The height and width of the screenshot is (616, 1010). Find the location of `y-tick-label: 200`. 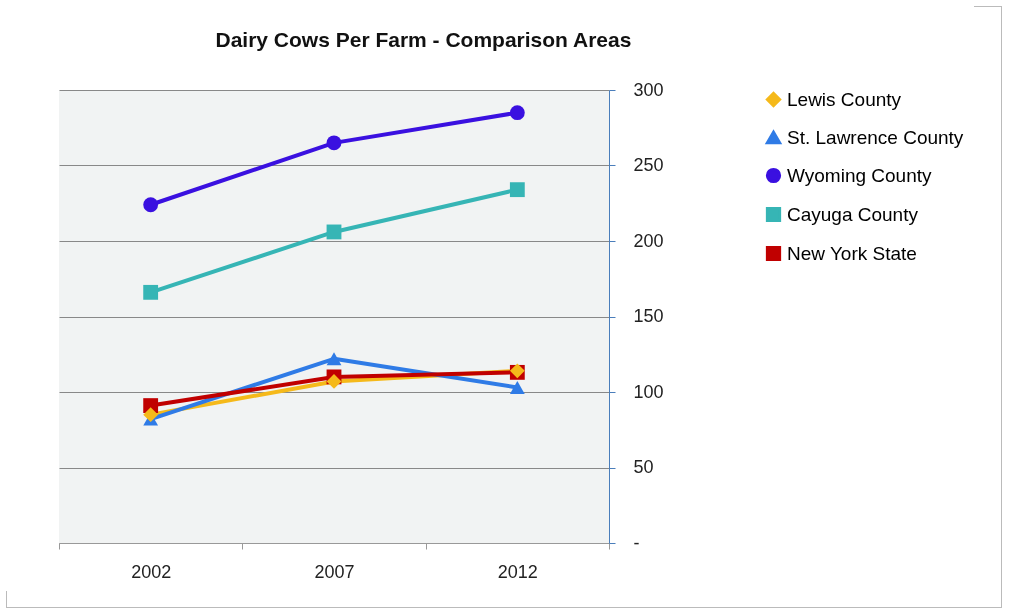

y-tick-label: 200 is located at coordinates (648, 240).